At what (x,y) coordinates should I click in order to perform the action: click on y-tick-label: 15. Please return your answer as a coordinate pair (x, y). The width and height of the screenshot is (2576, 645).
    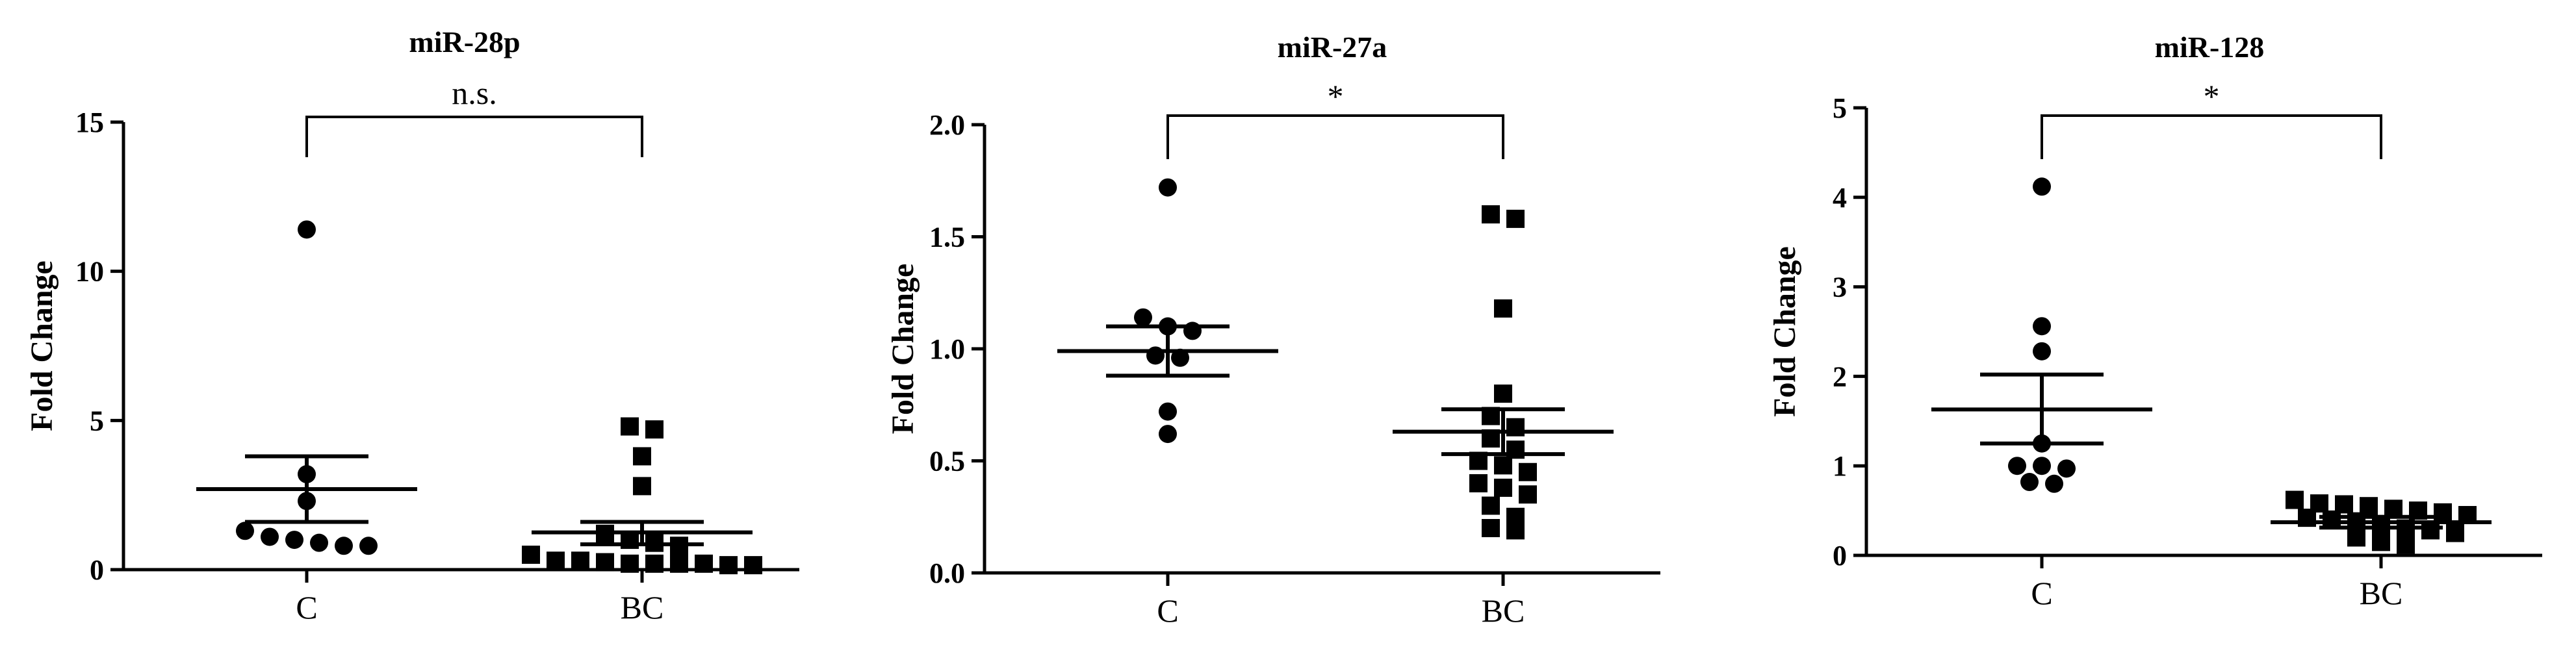
    Looking at the image, I should click on (89, 122).